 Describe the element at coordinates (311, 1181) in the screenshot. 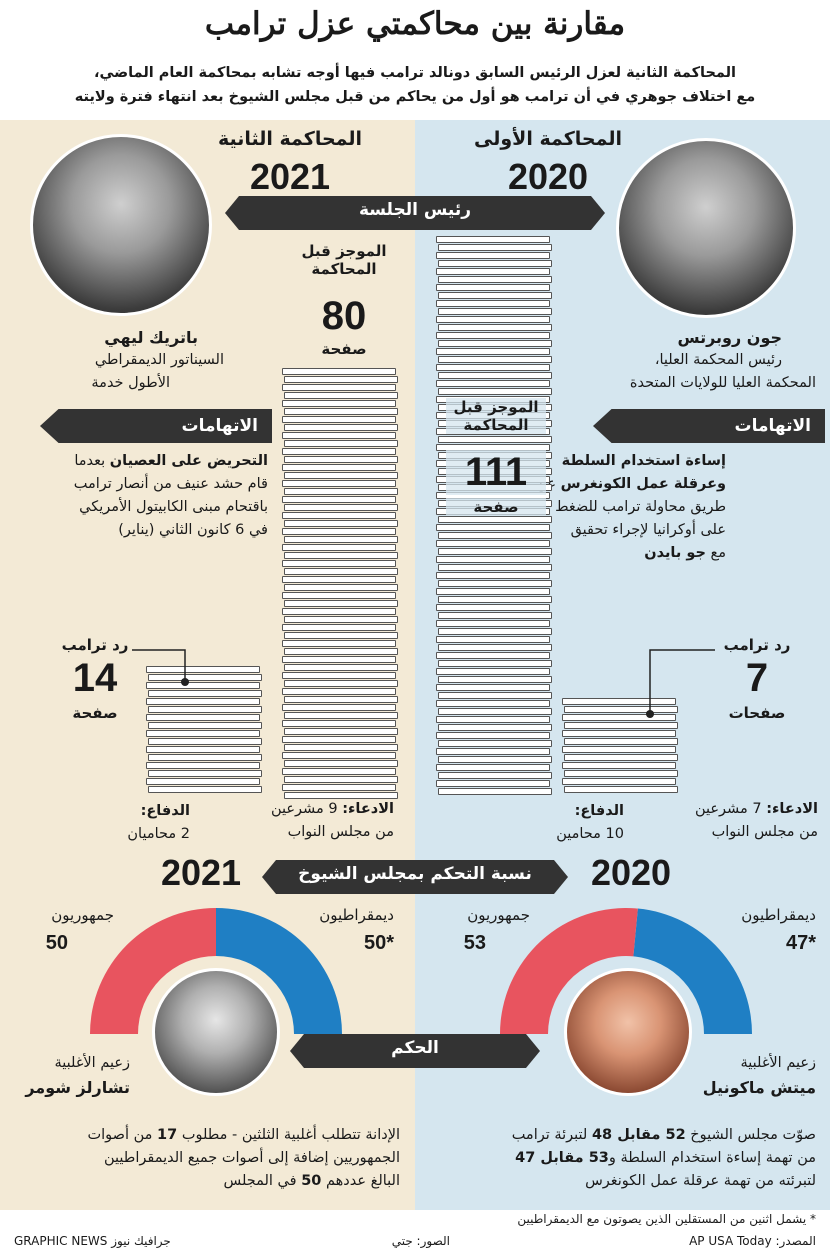

I see `second-verdict-l3b: 50` at that location.